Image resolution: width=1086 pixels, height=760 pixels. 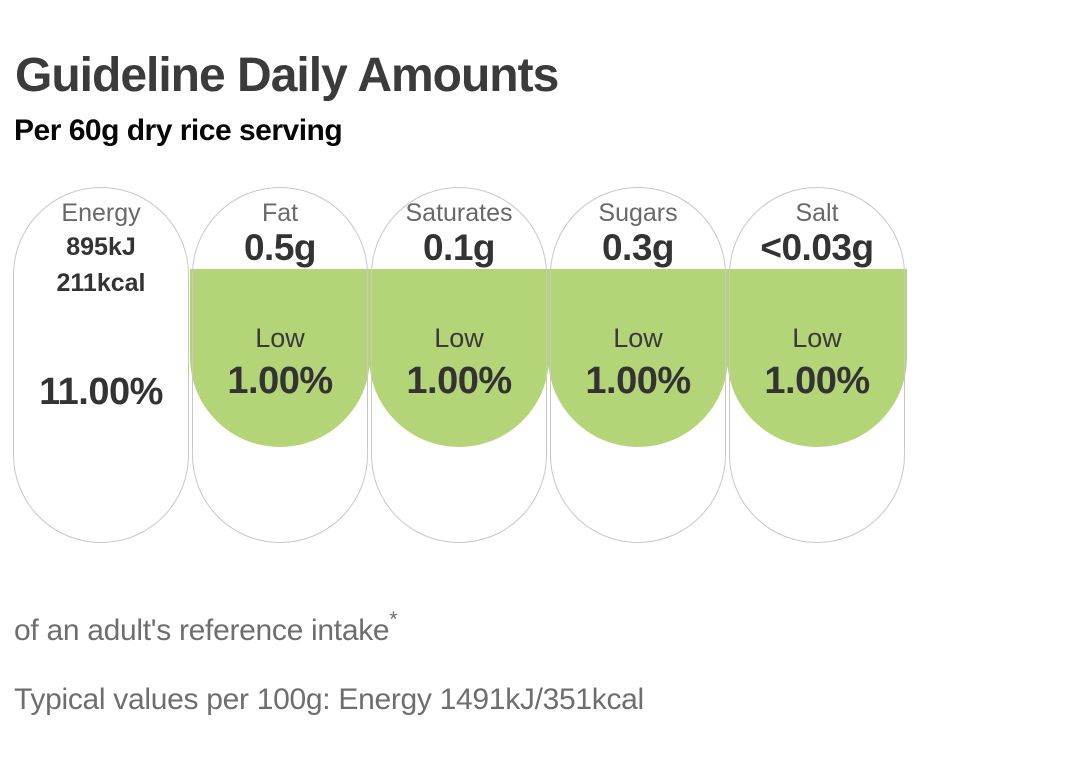 What do you see at coordinates (287, 76) in the screenshot?
I see `page-title: Guideline Daily Amounts` at bounding box center [287, 76].